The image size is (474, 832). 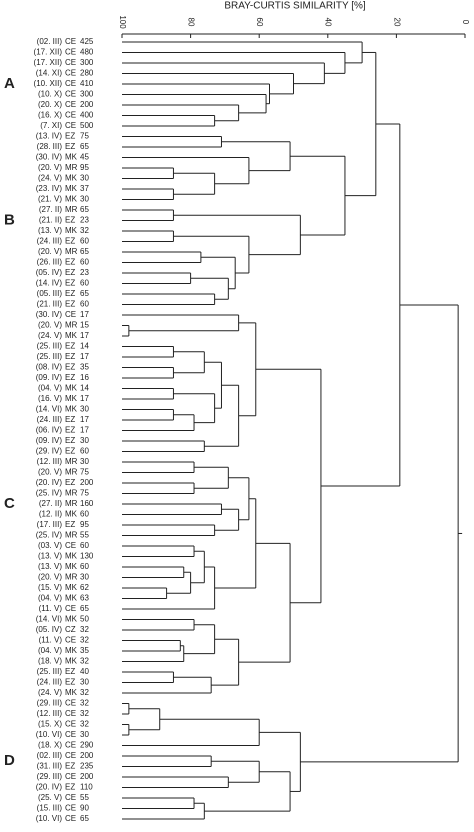 What do you see at coordinates (50, 398) in the screenshot?
I see `leaf-date: (16. V)` at bounding box center [50, 398].